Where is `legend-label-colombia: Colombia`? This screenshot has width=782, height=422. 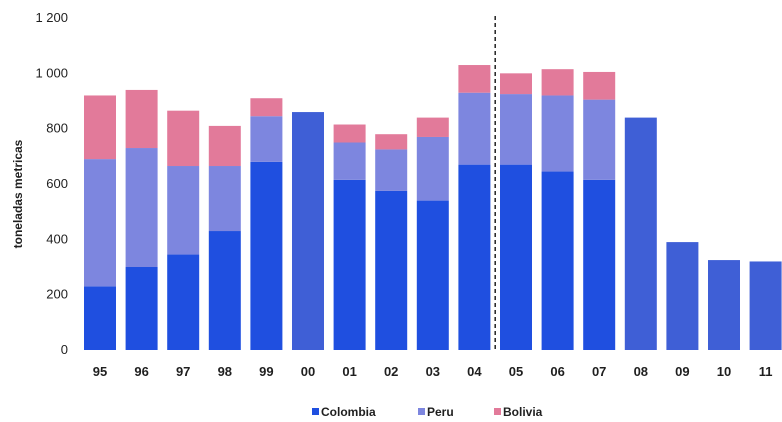
legend-label-colombia: Colombia is located at coordinates (348, 412).